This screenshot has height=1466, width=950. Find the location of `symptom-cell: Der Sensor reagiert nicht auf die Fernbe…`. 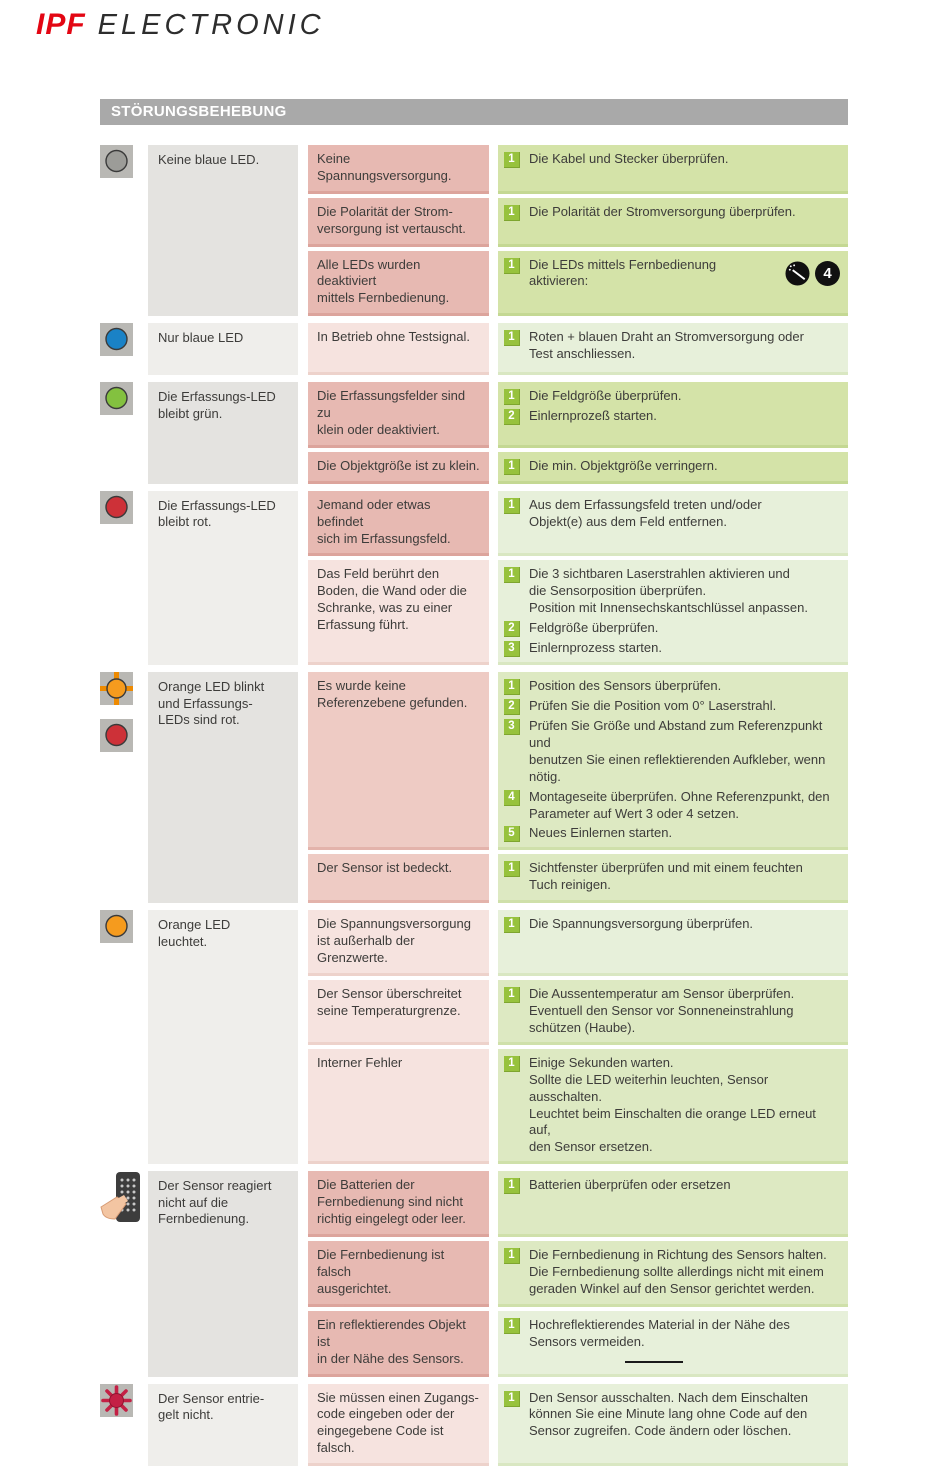

symptom-cell: Der Sensor reagiert nicht auf die Fernbe… is located at coordinates (223, 1274).